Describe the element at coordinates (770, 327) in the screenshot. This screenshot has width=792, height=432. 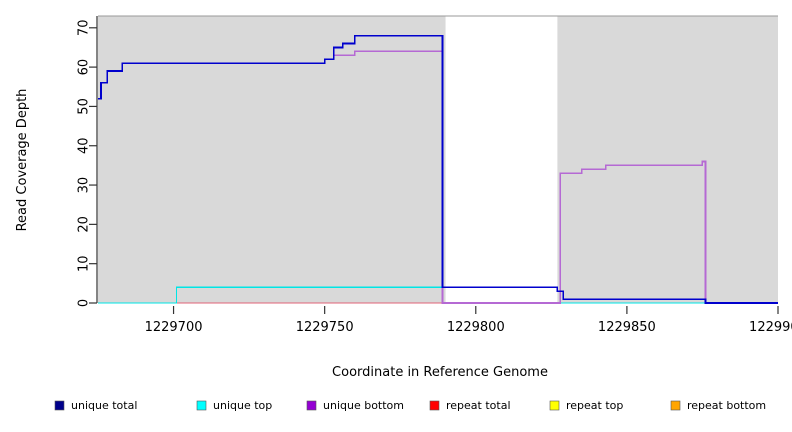
I see `x-tick-label: 1229900` at that location.